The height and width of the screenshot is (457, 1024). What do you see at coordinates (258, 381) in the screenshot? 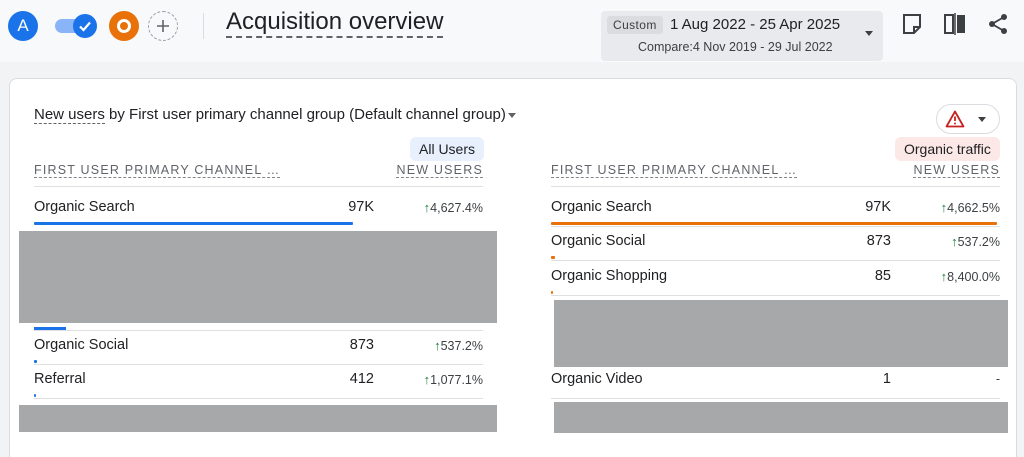
I see `table-row: Referral 412 ↑1,077.1%` at bounding box center [258, 381].